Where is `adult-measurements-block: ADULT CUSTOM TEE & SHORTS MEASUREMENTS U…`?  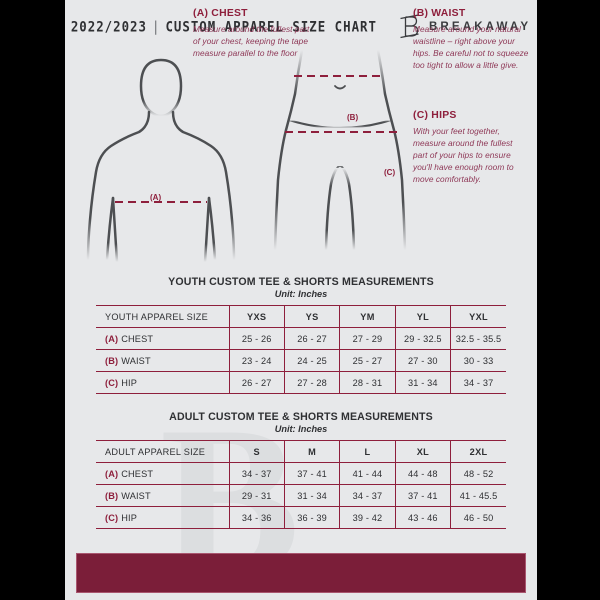
adult-measurements-block: ADULT CUSTOM TEE & SHORTS MEASUREMENTS U… is located at coordinates (301, 470).